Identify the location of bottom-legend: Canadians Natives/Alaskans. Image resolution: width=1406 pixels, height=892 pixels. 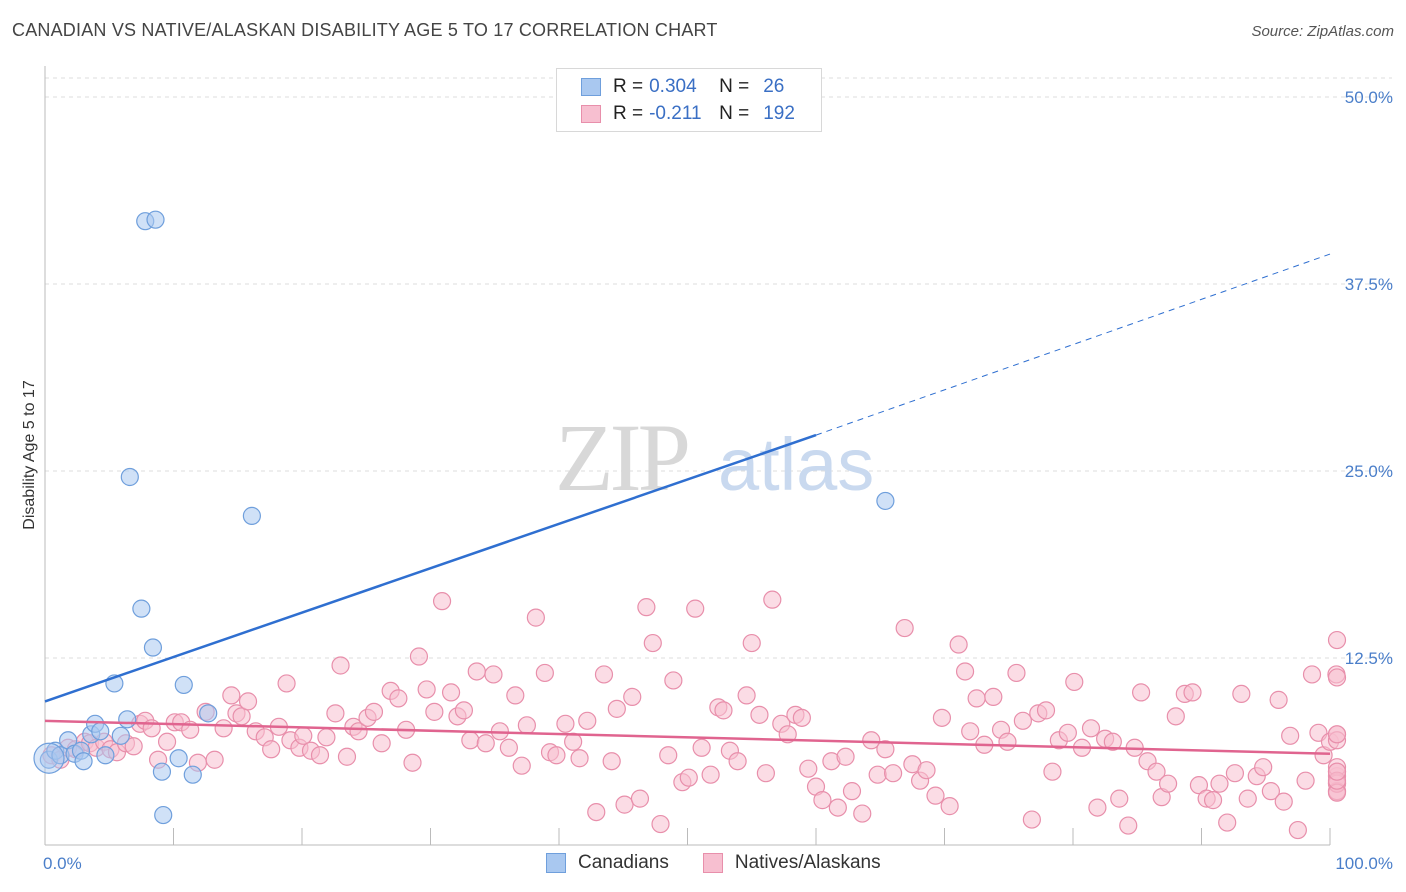
(730, 863).